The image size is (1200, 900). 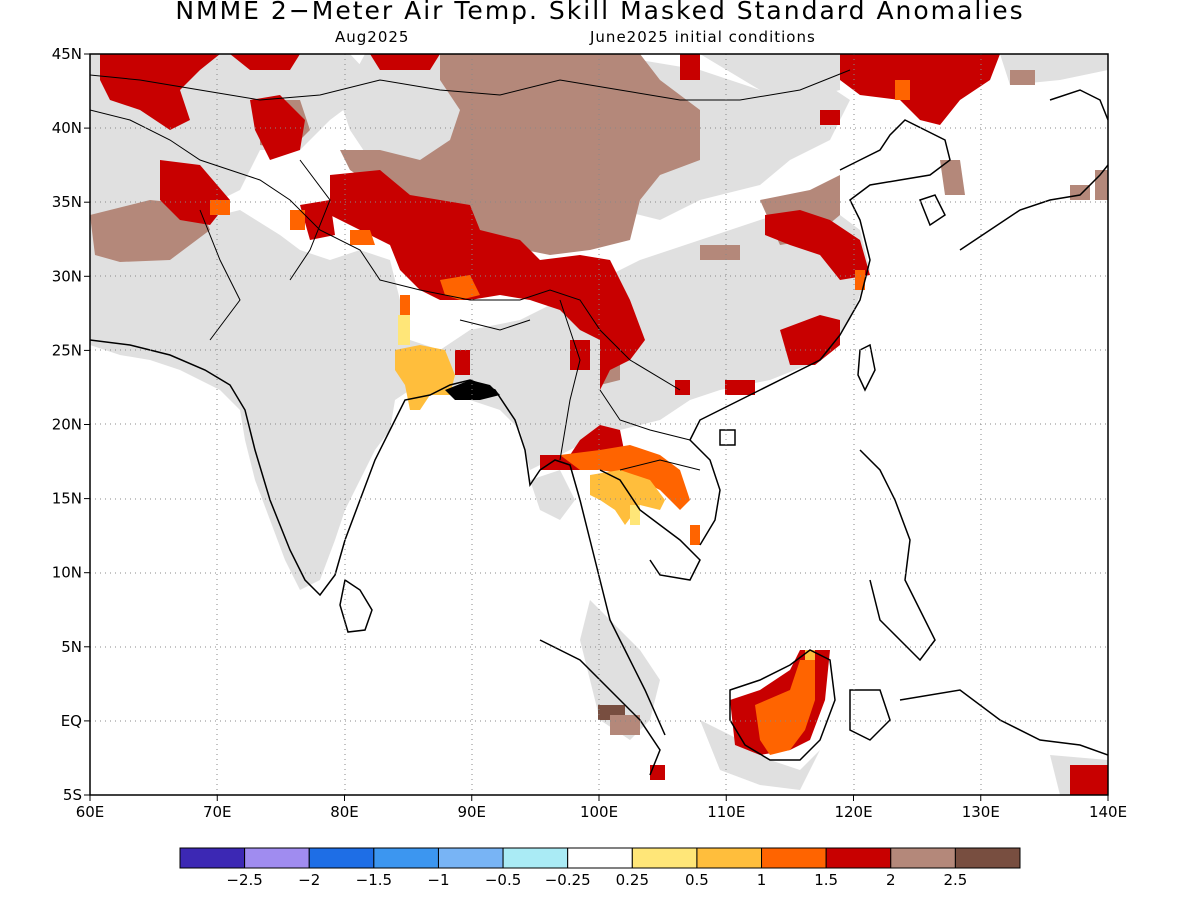 What do you see at coordinates (67, 276) in the screenshot?
I see `lat-tick-label: 30N` at bounding box center [67, 276].